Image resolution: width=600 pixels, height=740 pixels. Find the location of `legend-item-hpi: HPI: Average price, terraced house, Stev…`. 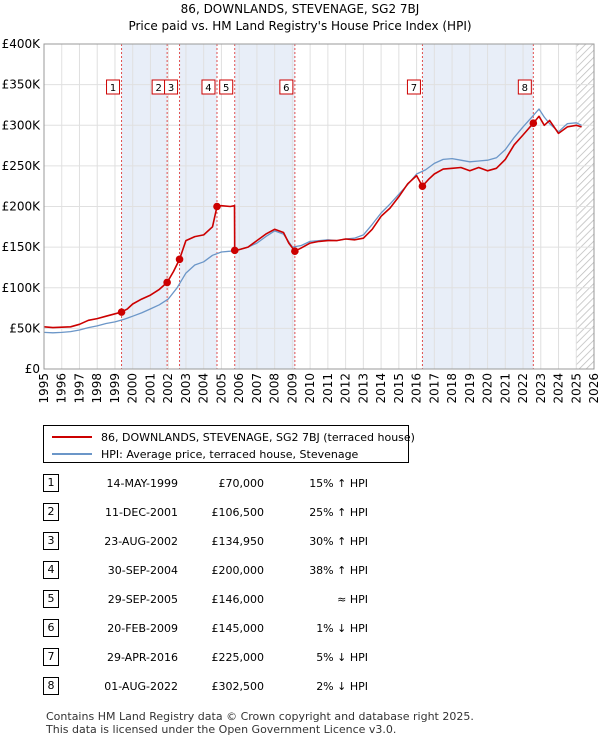

legend-item-hpi: HPI: Average price, terraced house, Stev… is located at coordinates (205, 454).